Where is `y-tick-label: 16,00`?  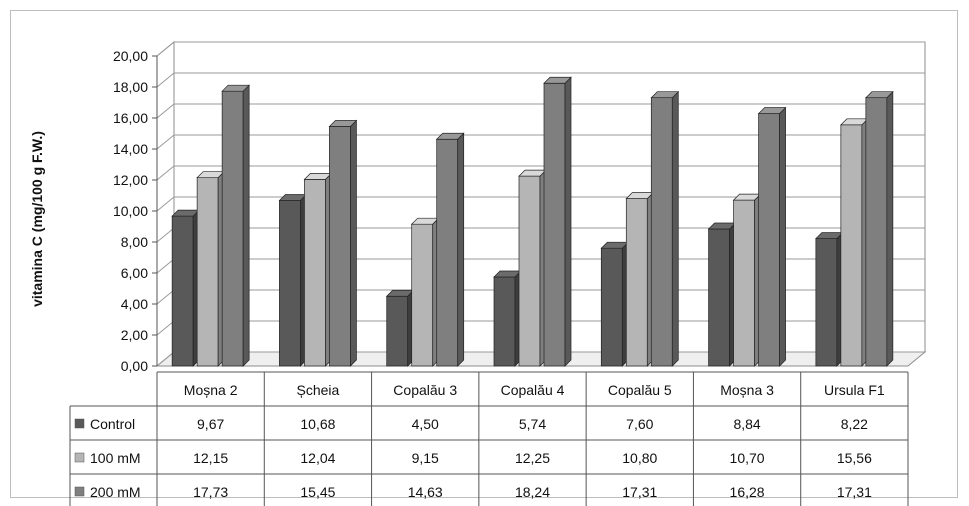
y-tick-label: 16,00 is located at coordinates (130, 118).